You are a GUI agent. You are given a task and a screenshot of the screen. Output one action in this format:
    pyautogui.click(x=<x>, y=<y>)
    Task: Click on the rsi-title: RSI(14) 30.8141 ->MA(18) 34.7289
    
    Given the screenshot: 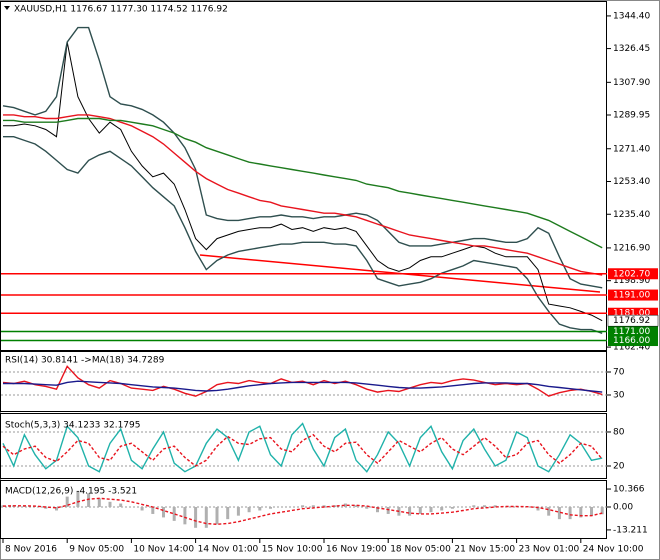 What is the action you would take?
    pyautogui.click(x=85, y=361)
    